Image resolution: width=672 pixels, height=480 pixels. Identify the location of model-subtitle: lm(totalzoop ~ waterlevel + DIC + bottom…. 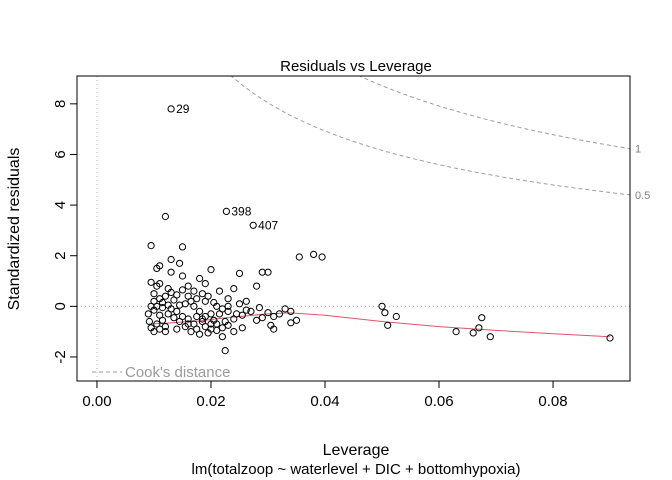
(356, 469).